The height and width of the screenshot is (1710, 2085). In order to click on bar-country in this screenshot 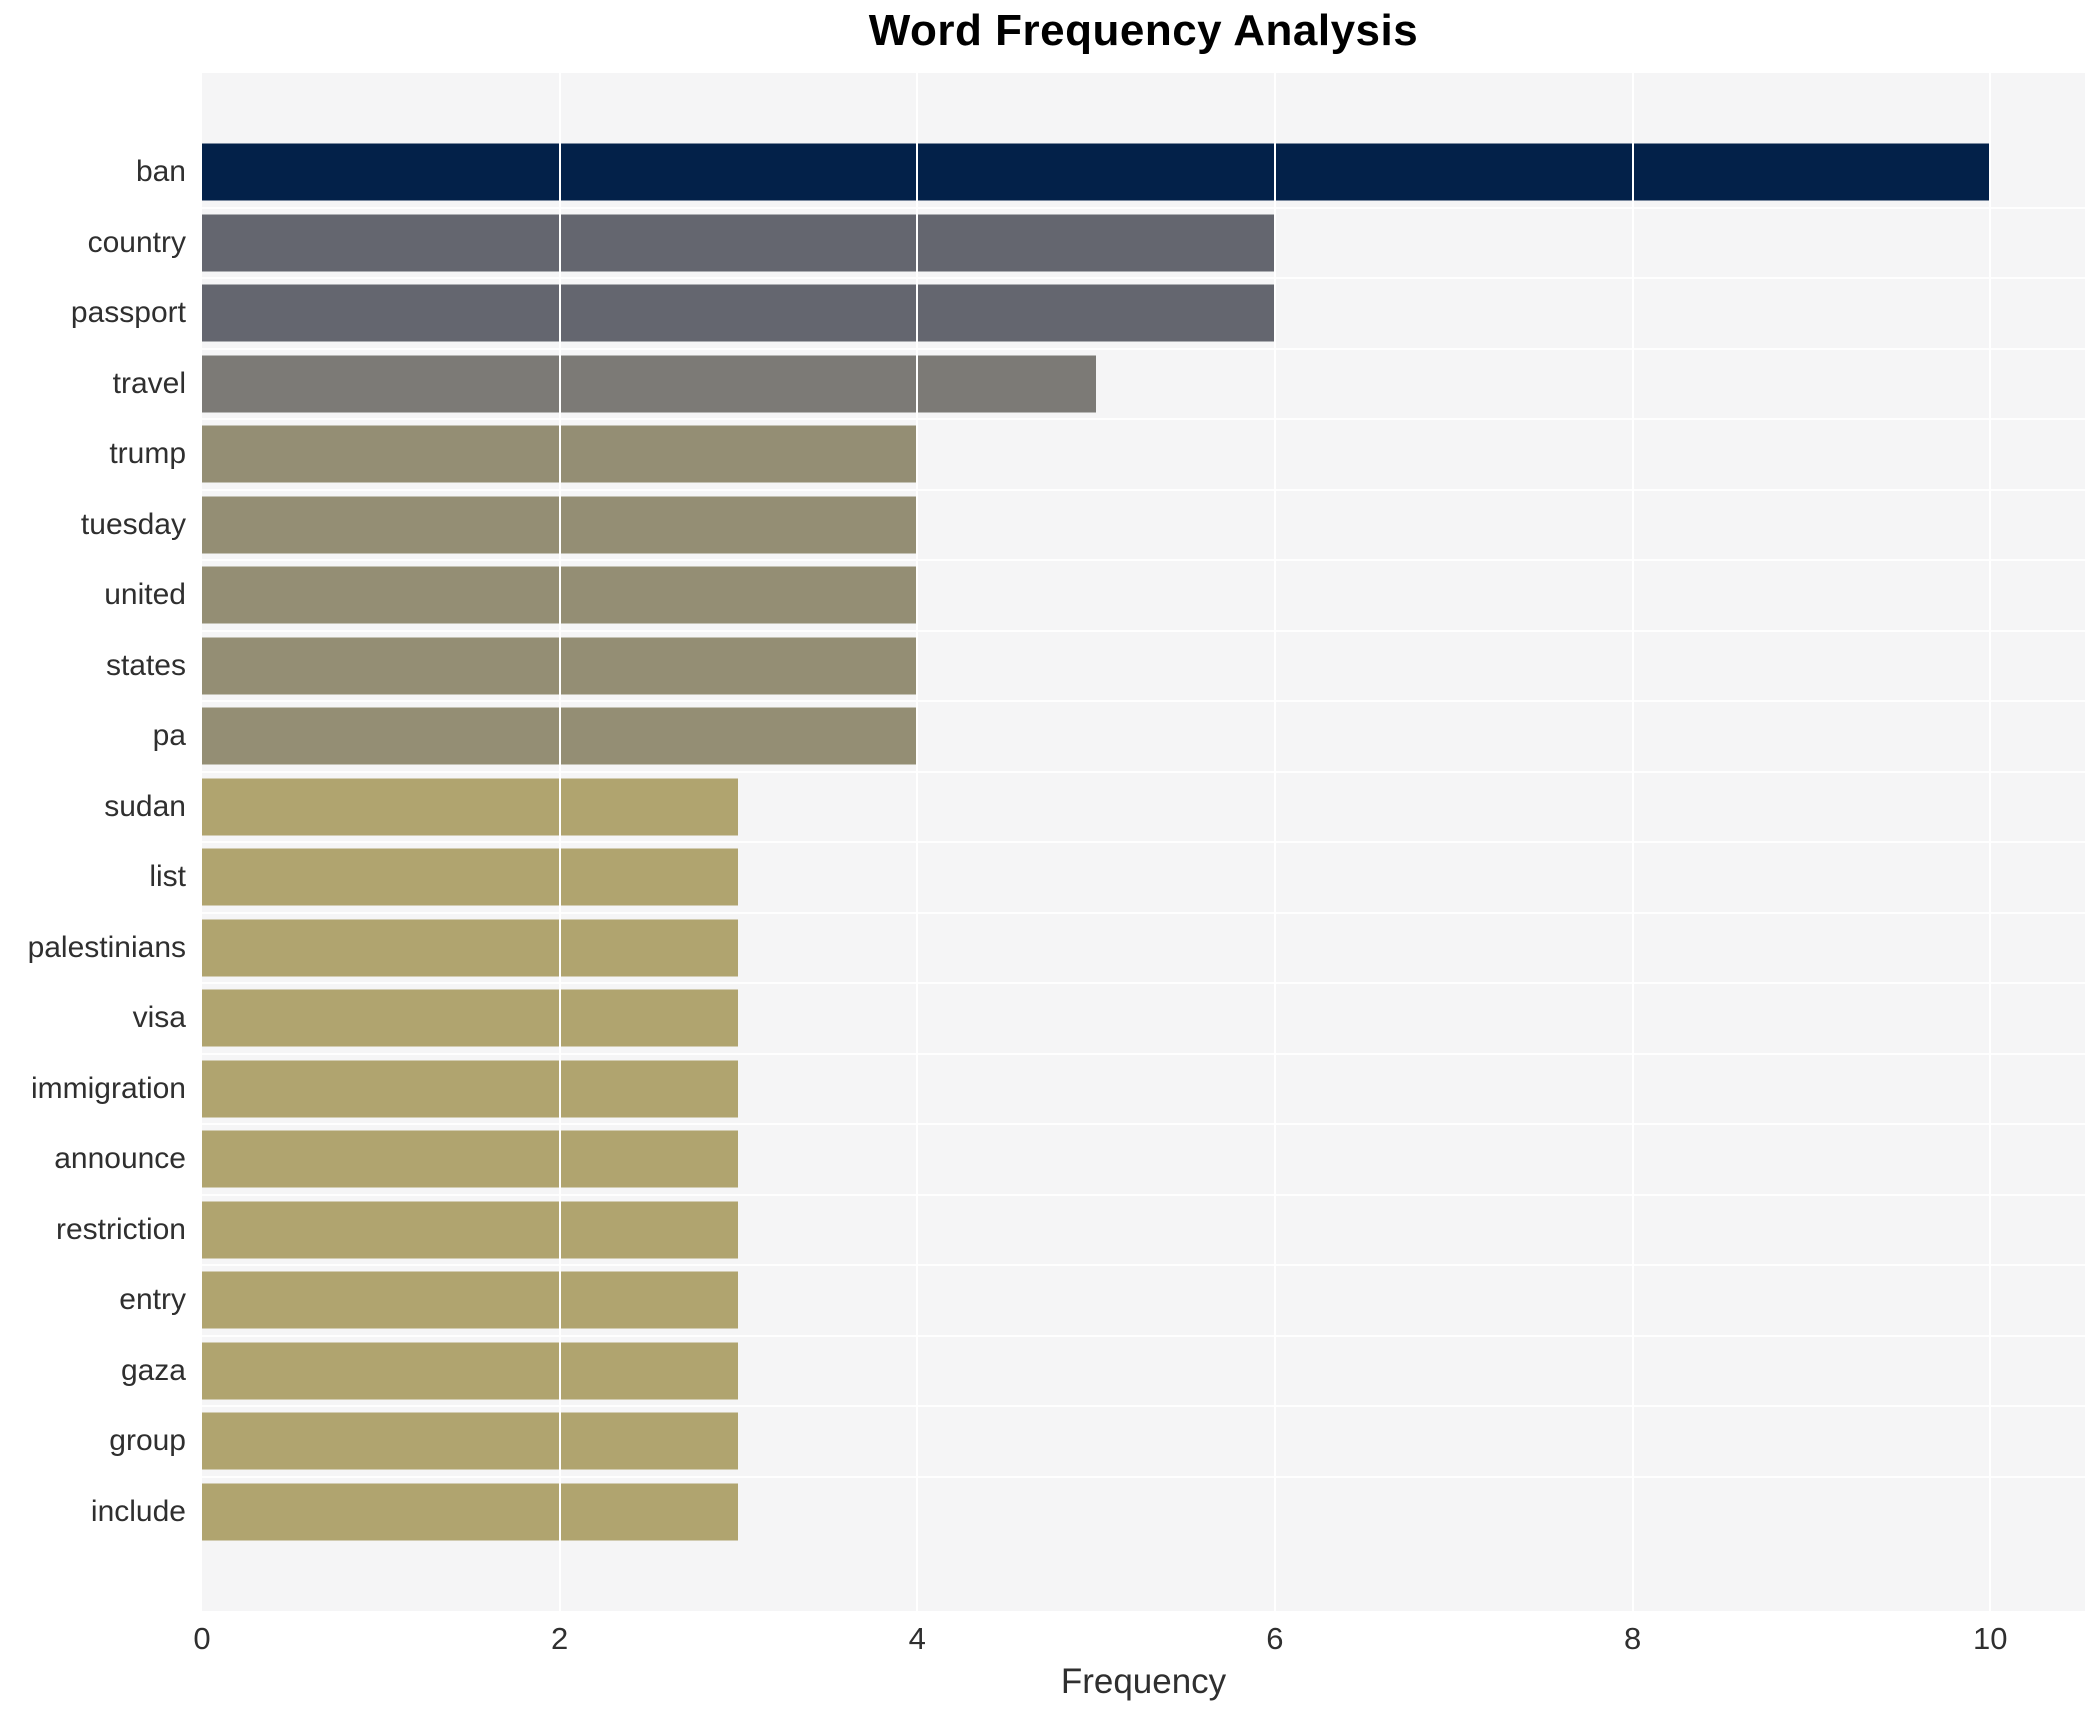, I will do `click(738, 243)`.